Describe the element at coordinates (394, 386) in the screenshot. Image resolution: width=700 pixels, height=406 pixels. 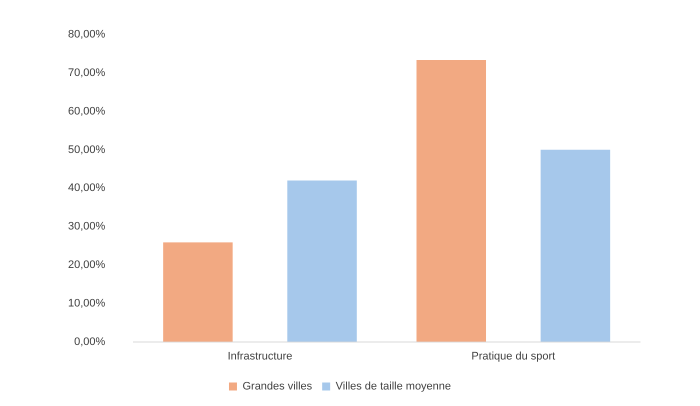
I see `legend-label: Villes de taille moyenne` at that location.